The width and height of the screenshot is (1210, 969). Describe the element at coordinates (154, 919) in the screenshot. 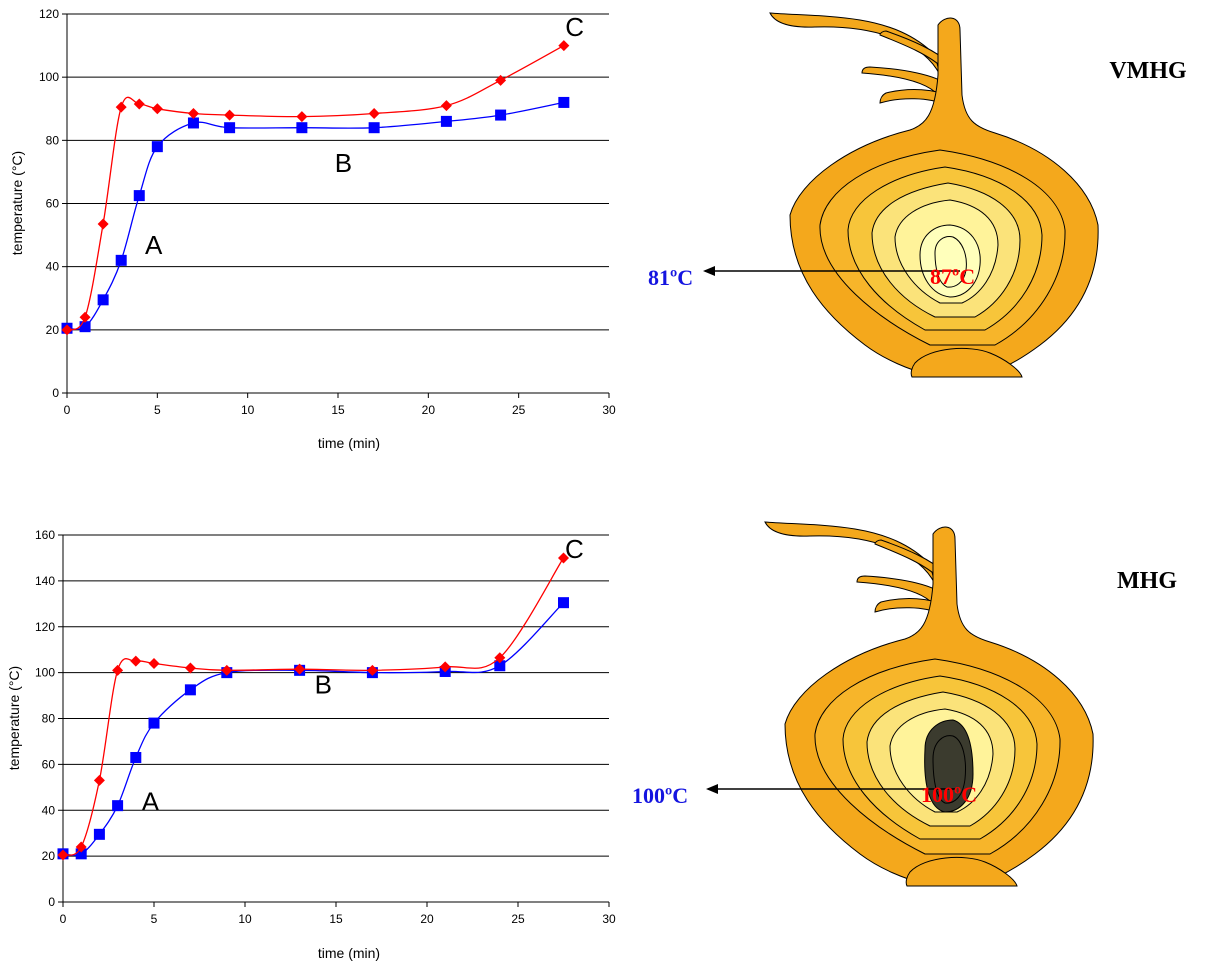

I see `chart-2-x-tick-label: 5` at that location.